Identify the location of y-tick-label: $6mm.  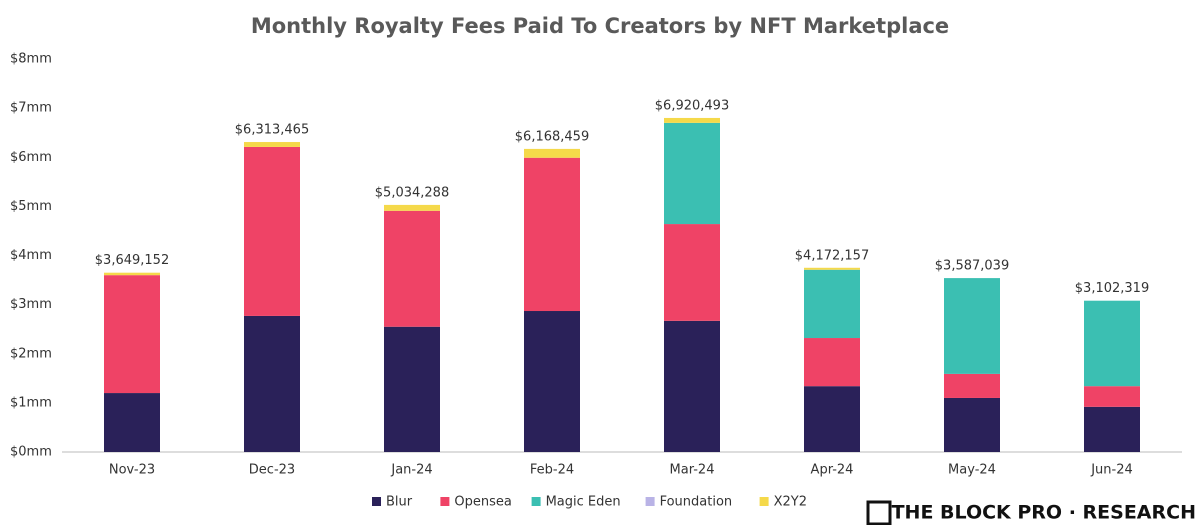
(31, 157).